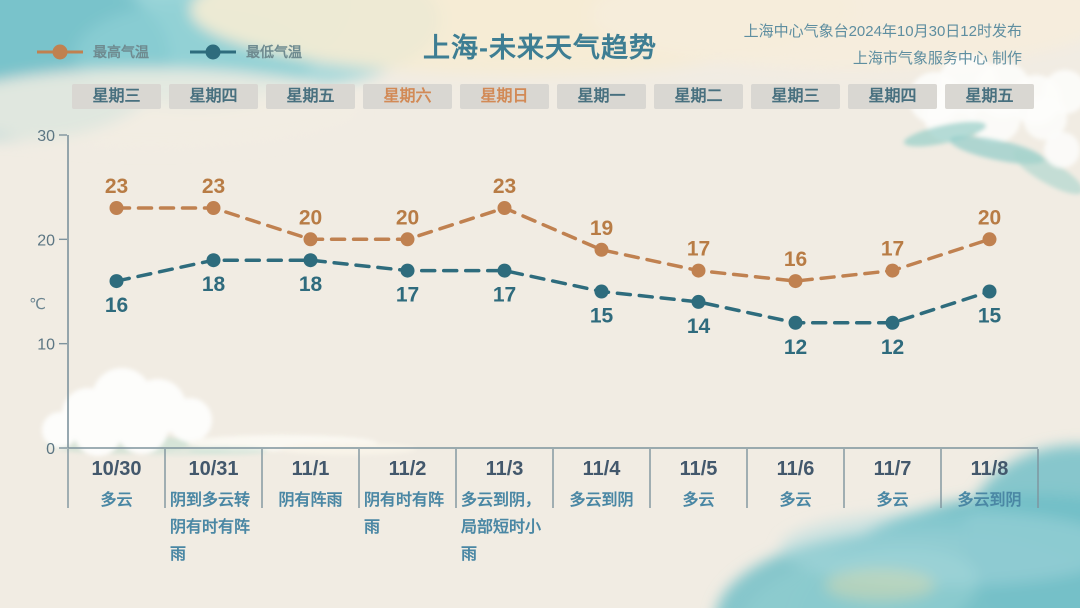  Describe the element at coordinates (795, 512) in the screenshot. I see `forecast-column: 11/6 多云` at that location.